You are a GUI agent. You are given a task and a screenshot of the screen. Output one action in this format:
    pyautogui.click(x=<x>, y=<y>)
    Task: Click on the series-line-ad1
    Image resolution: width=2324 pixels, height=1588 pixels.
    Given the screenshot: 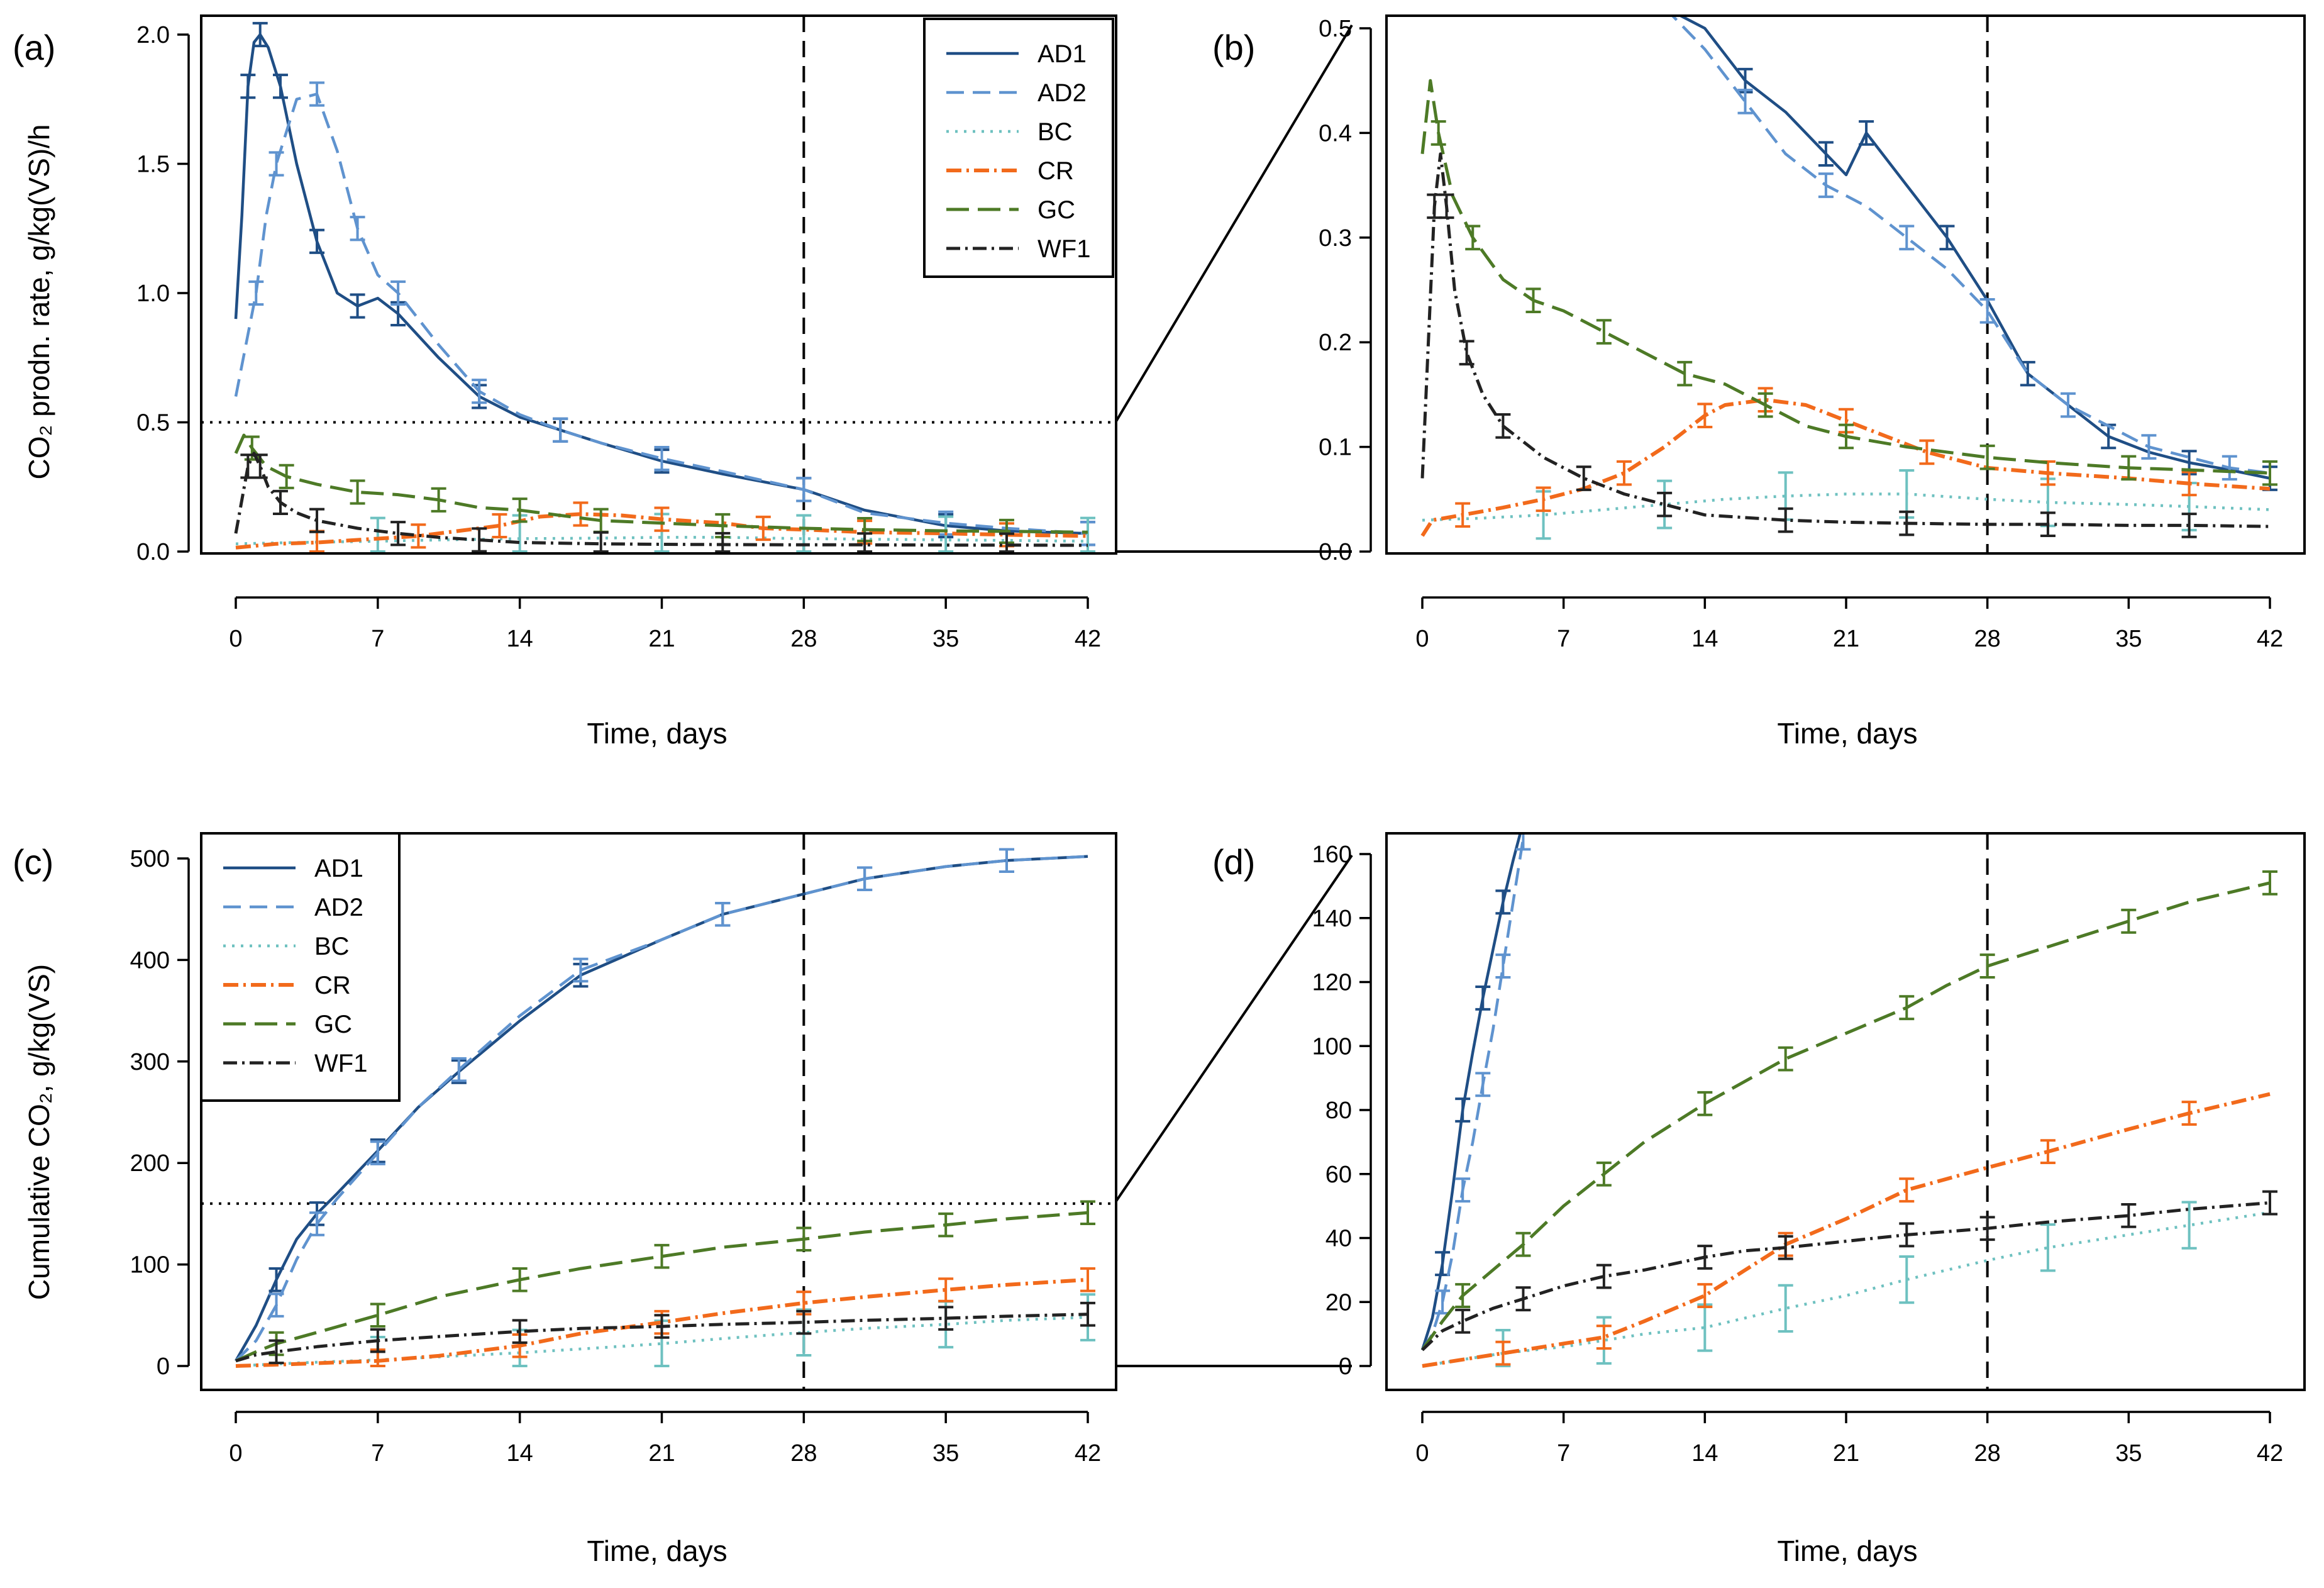 What is the action you would take?
    pyautogui.click(x=1471, y=1092)
    